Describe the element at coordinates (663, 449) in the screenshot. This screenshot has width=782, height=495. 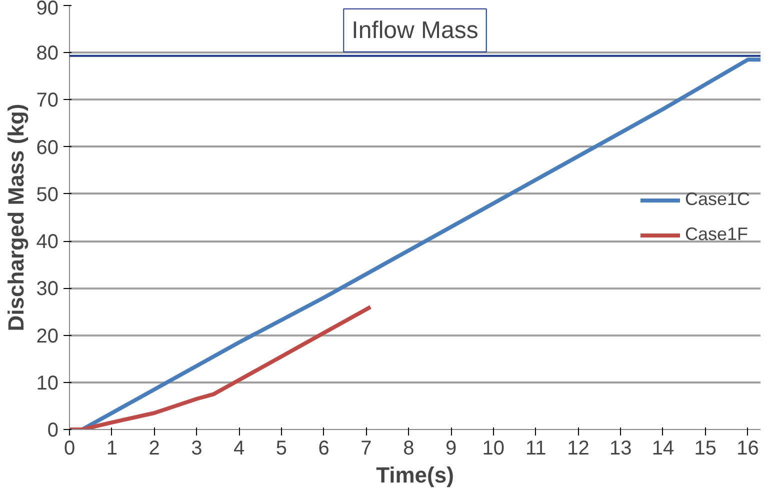
I see `x-tick-label: 14` at that location.